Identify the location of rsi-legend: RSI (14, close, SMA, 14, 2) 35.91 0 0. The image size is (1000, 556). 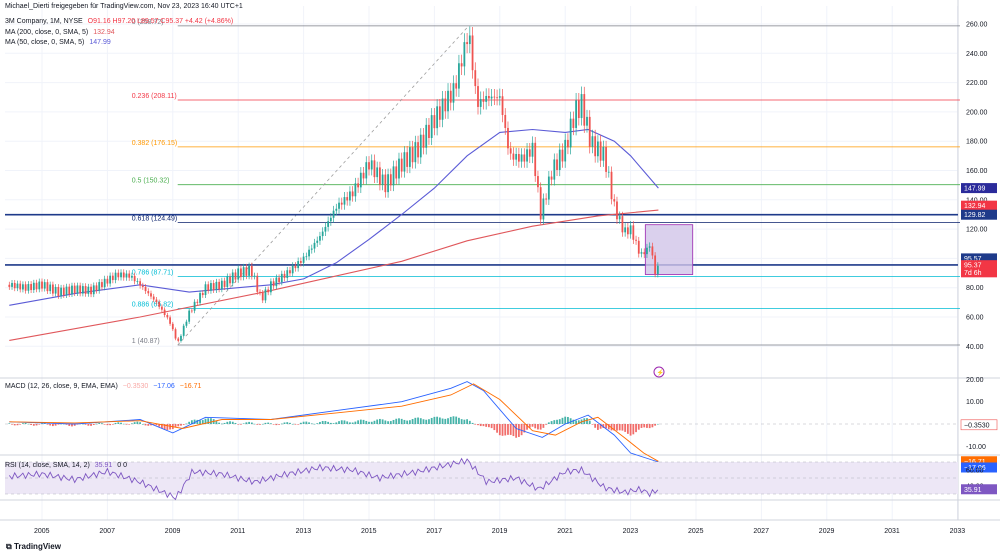
(67, 465).